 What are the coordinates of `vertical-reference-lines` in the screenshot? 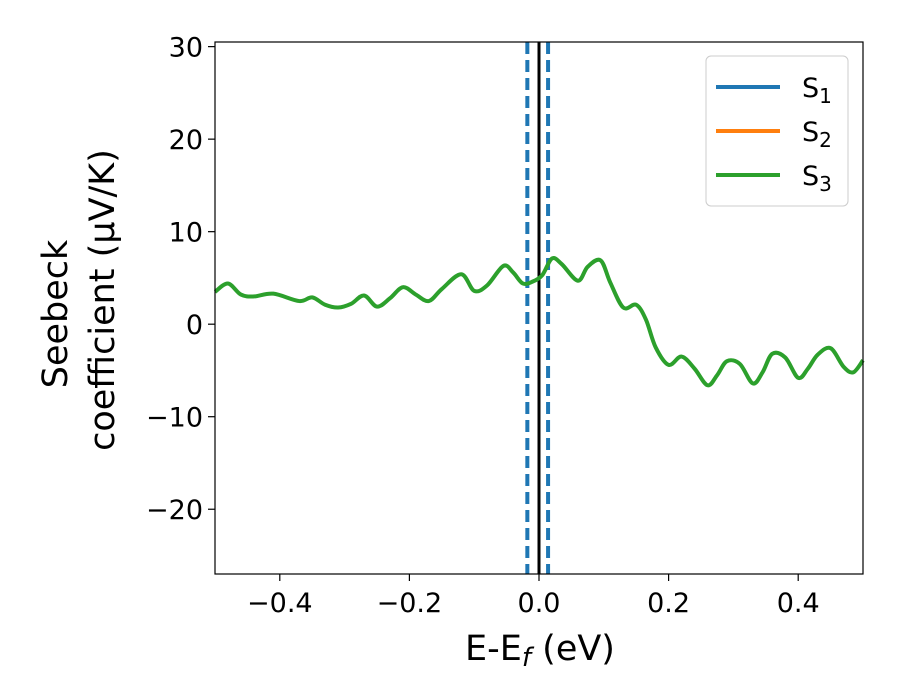 It's located at (538, 308).